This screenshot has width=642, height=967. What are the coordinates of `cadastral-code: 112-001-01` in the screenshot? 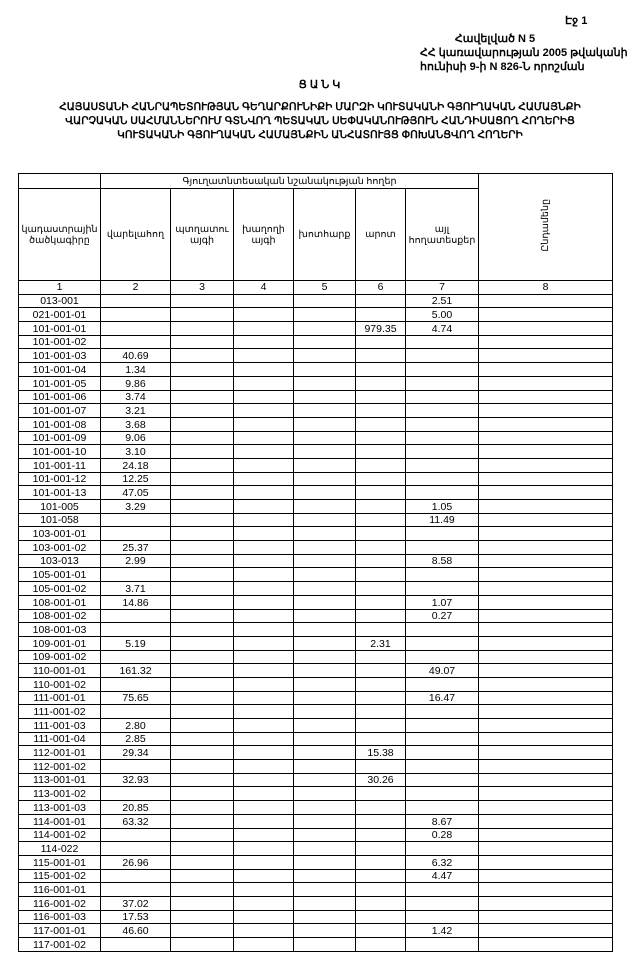 It's located at (59, 753).